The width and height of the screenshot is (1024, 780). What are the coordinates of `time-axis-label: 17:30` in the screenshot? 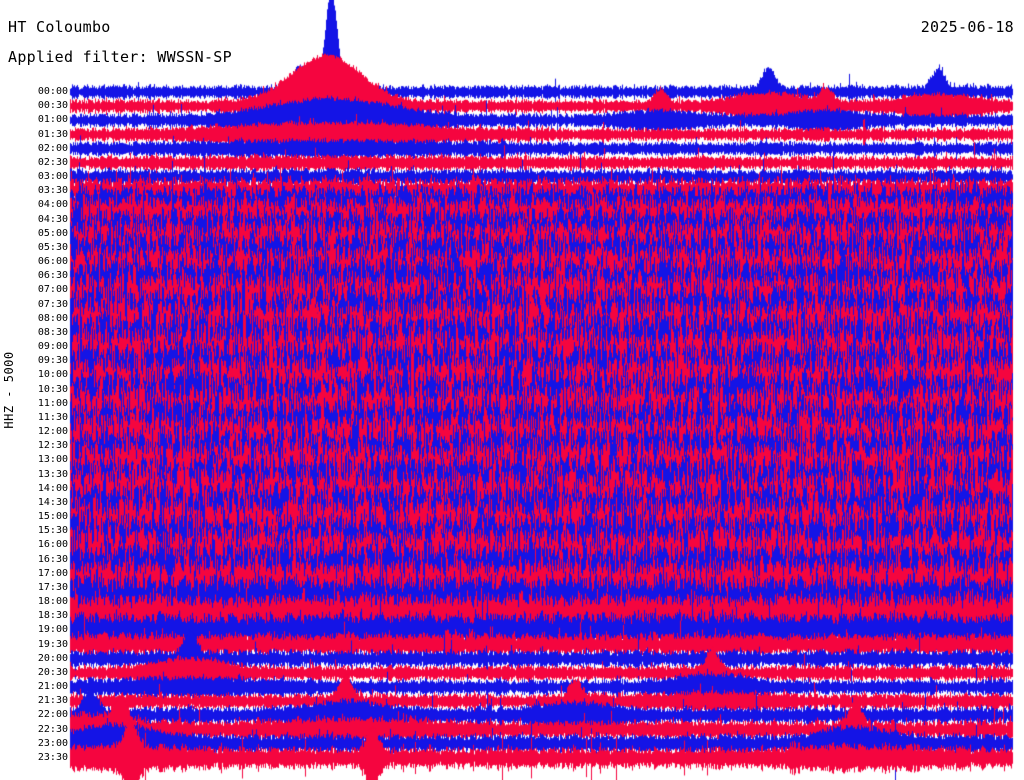 It's located at (52, 587).